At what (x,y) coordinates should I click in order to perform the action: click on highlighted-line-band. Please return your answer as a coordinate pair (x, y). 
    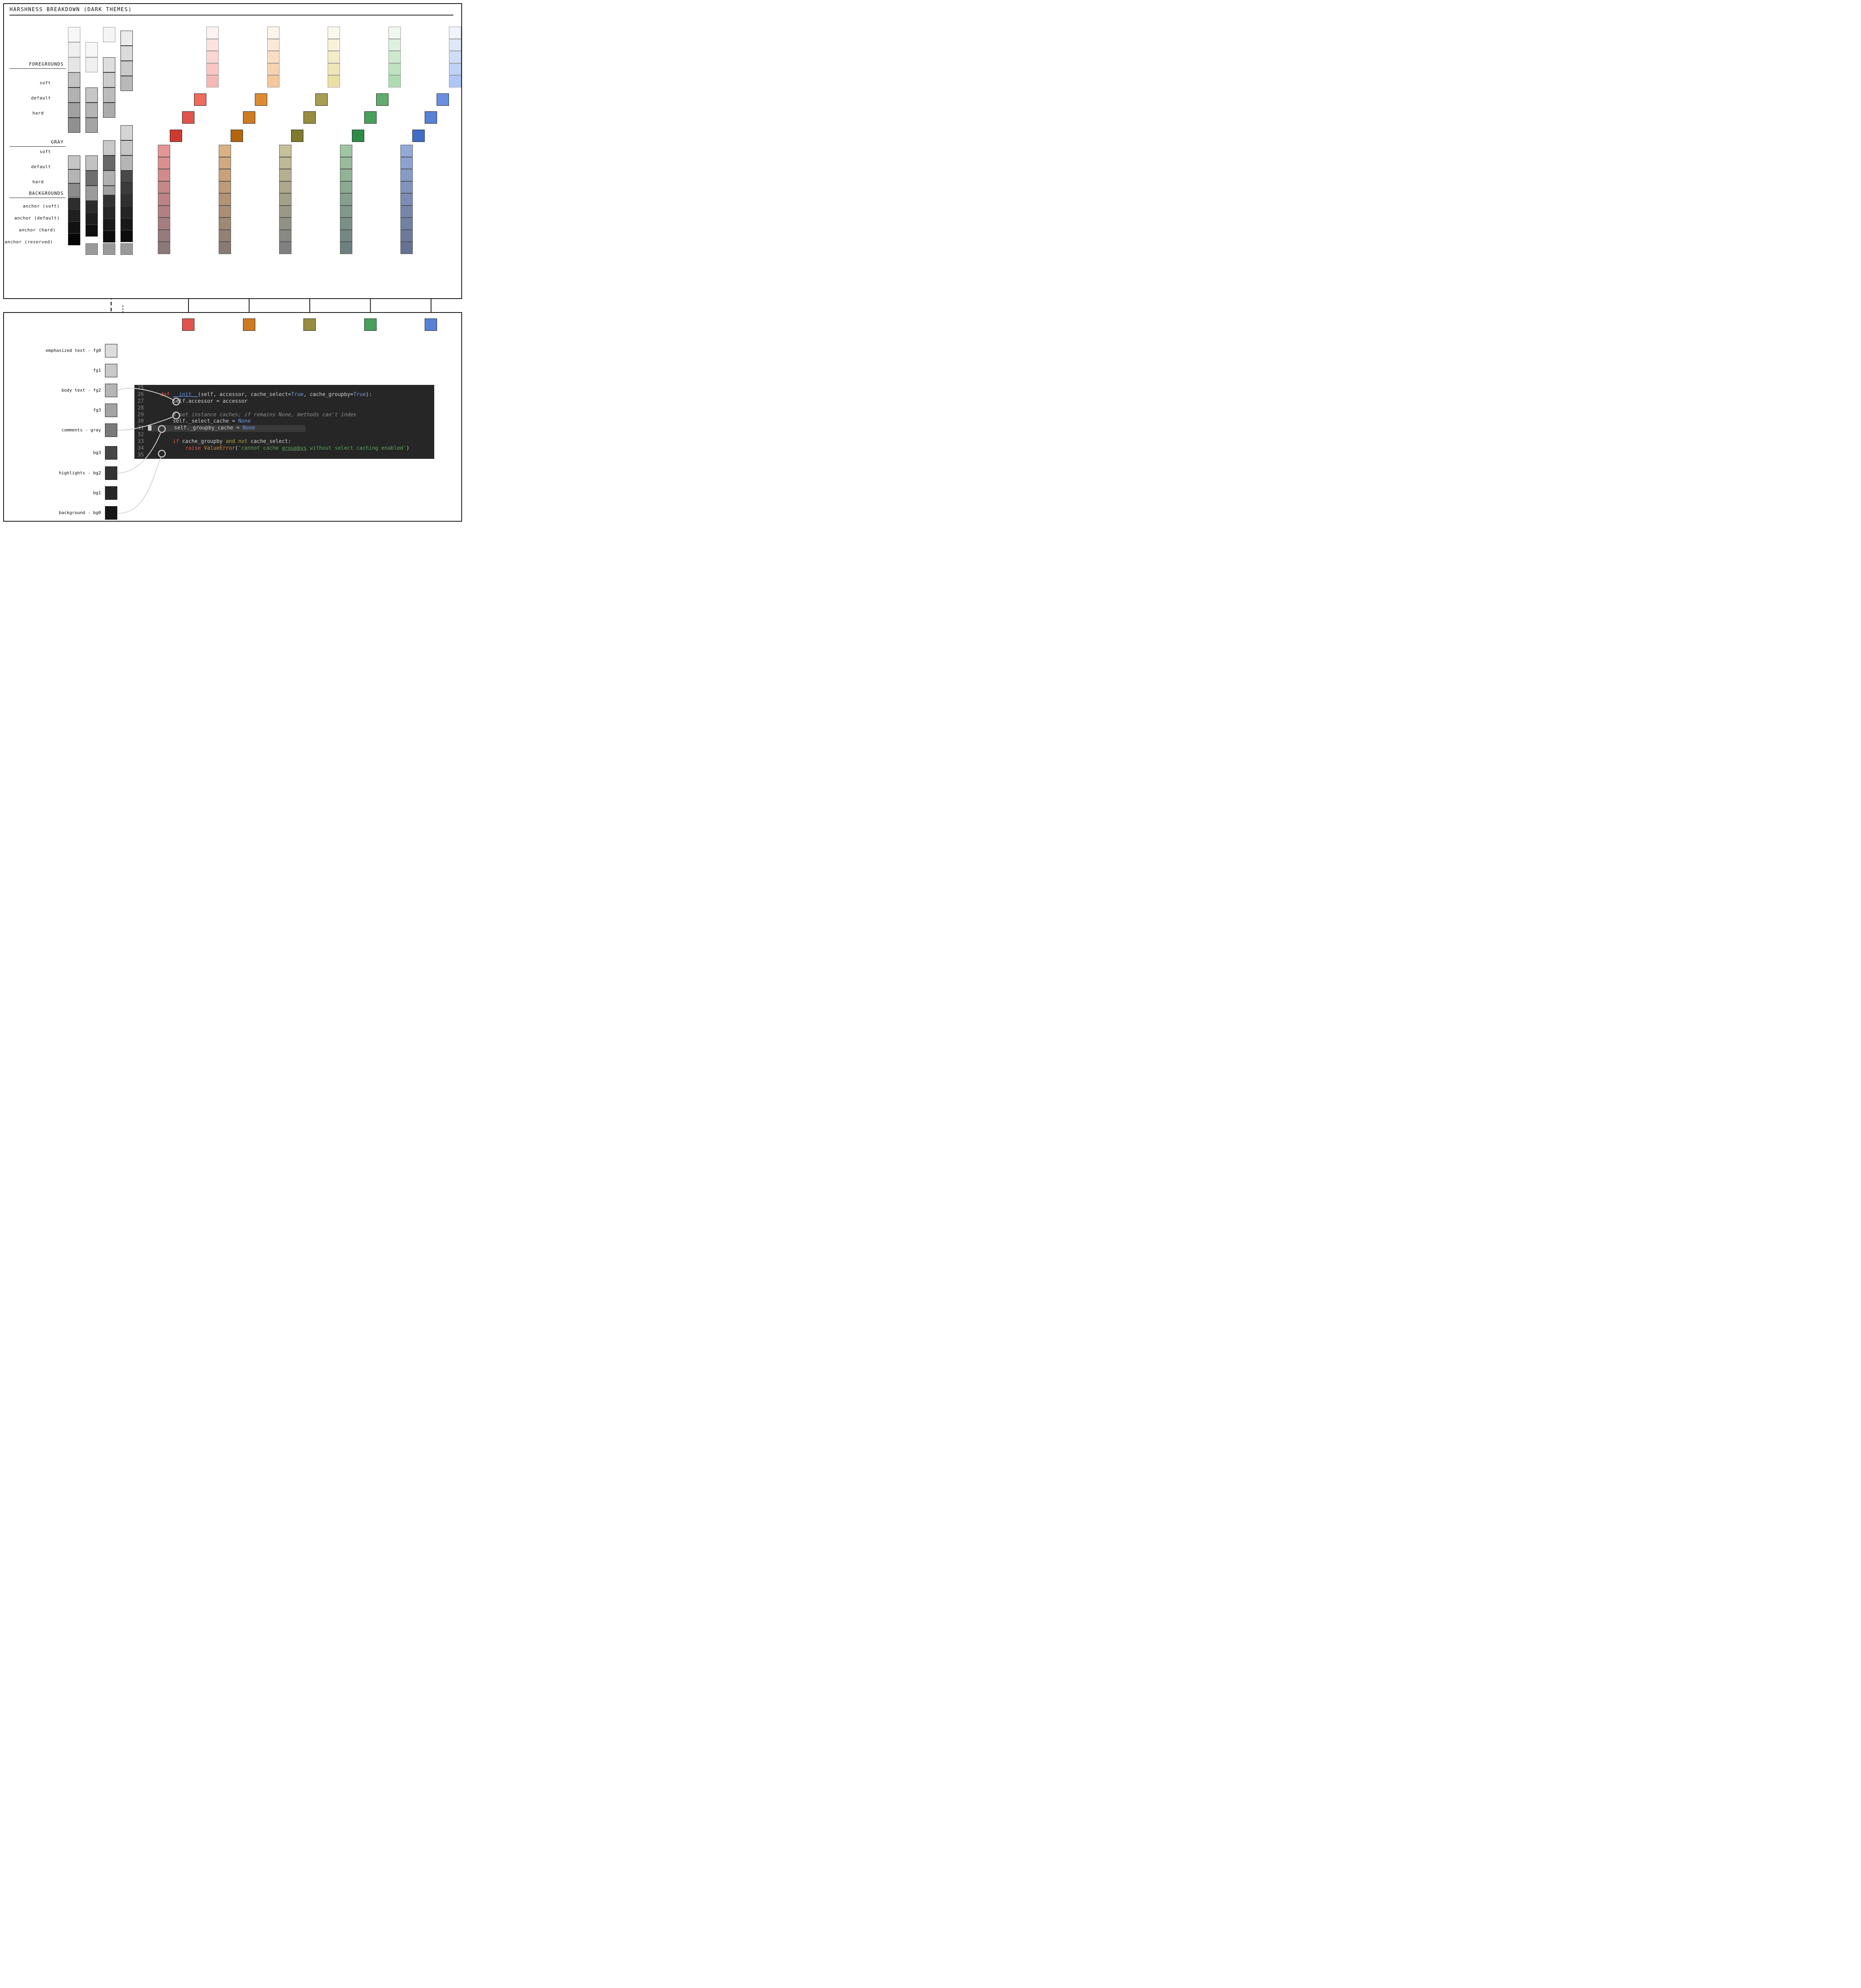
    Looking at the image, I should click on (226, 428).